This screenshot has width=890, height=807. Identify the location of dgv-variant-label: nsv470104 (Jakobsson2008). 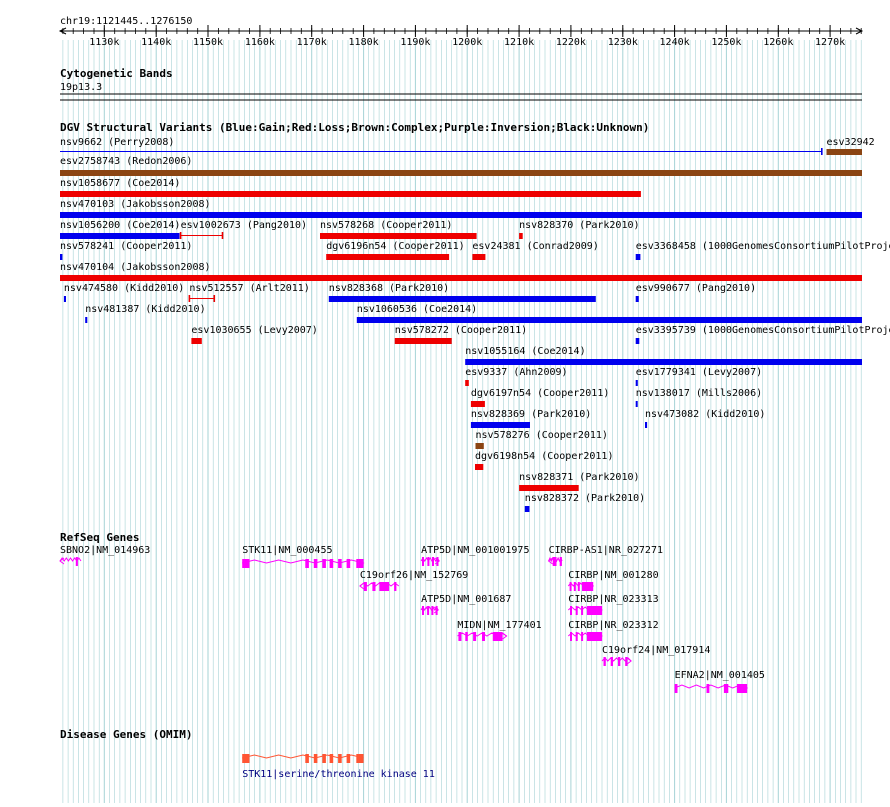
(135, 267).